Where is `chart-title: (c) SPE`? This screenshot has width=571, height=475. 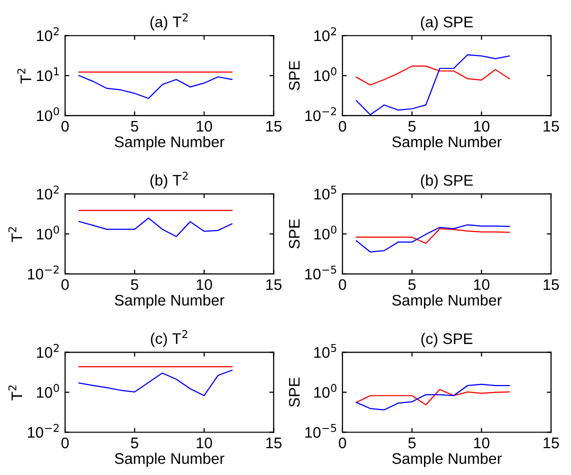
chart-title: (c) SPE is located at coordinates (446, 340).